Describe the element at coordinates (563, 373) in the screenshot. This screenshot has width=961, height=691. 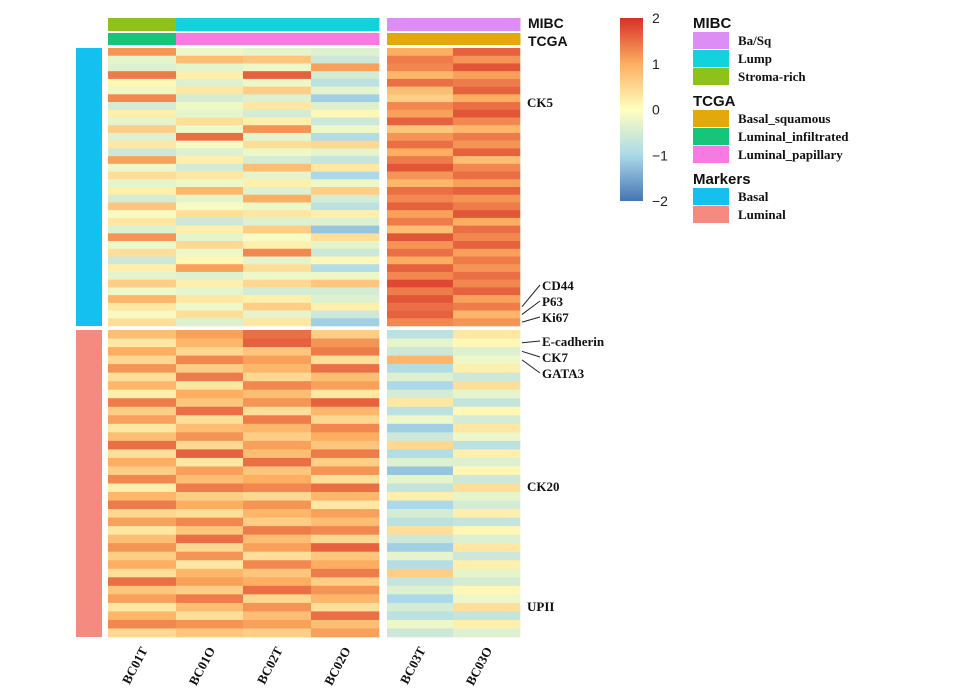
I see `row-label: GATA3` at that location.